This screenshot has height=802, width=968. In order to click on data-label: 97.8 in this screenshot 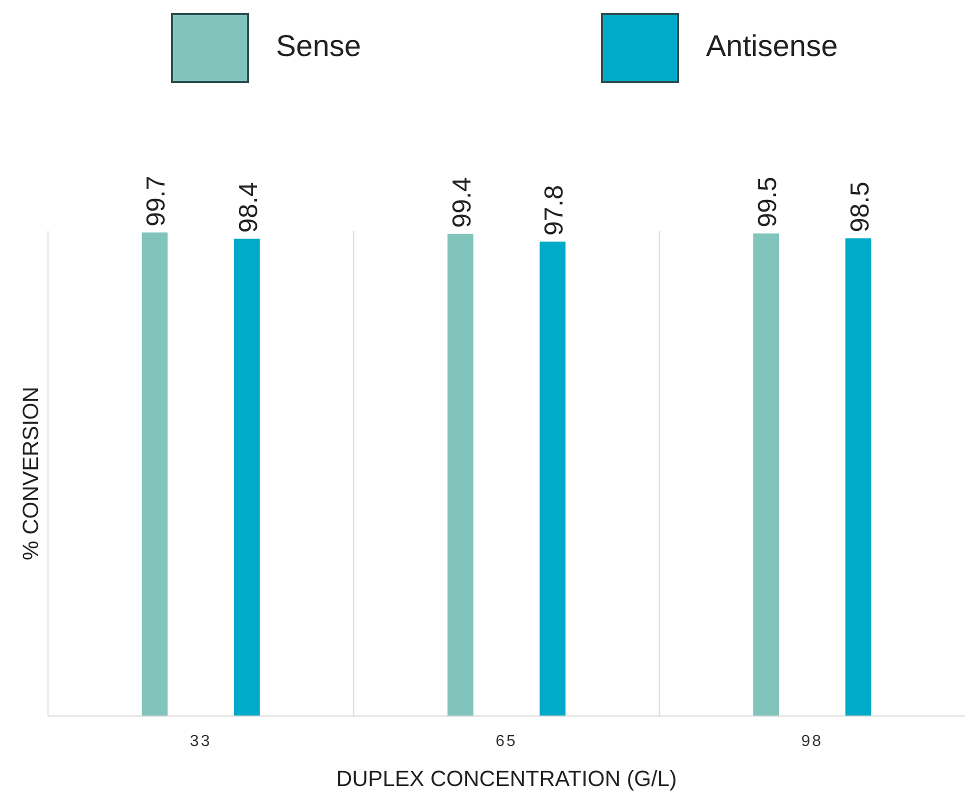, I will do `click(553, 210)`.